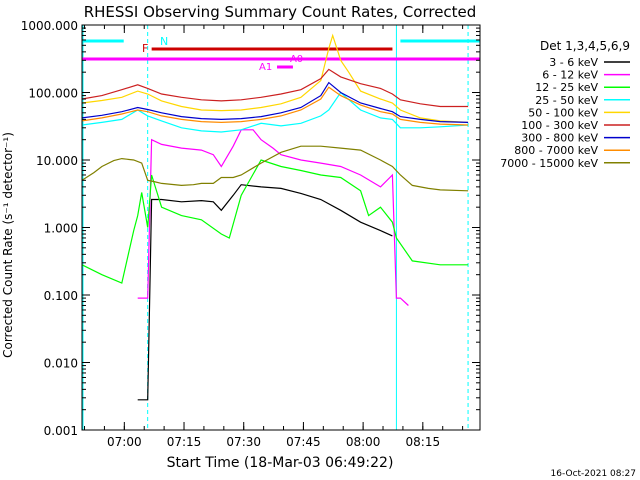 This screenshot has height=480, width=640. I want to click on y-tick-label: 0.100, so click(61, 296).